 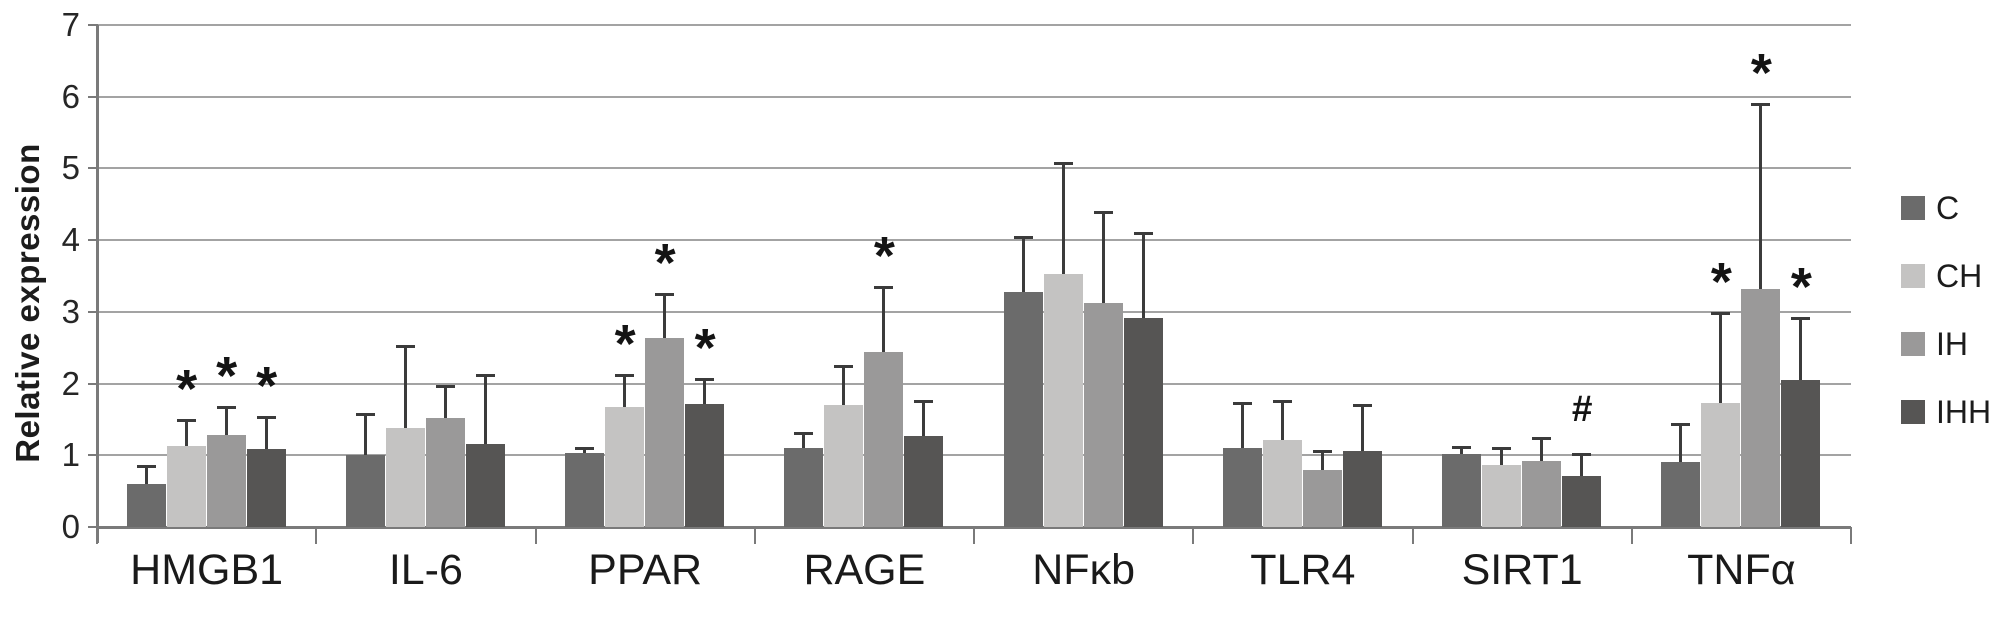 What do you see at coordinates (1542, 494) in the screenshot?
I see `bar-IH-SIRT1` at bounding box center [1542, 494].